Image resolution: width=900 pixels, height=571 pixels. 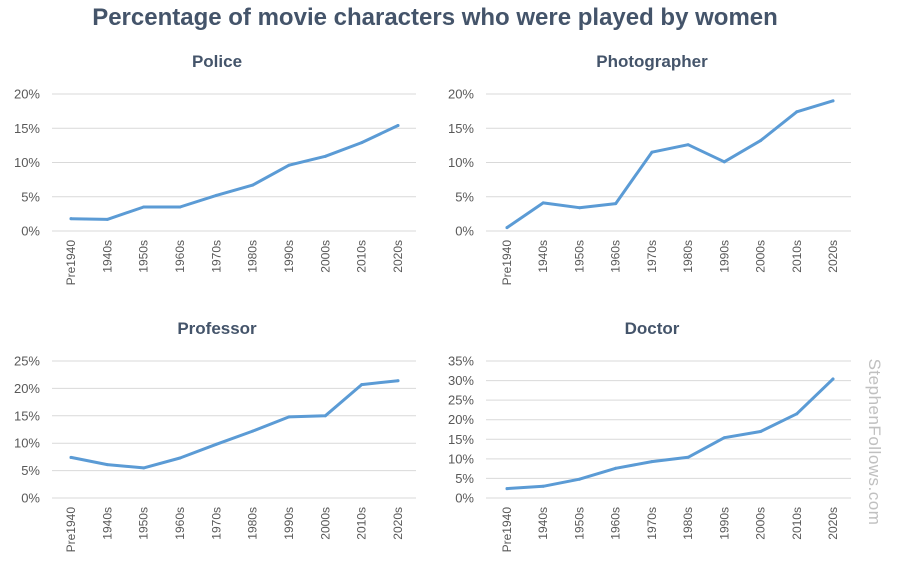 I want to click on panel-title: Doctor, so click(x=652, y=328).